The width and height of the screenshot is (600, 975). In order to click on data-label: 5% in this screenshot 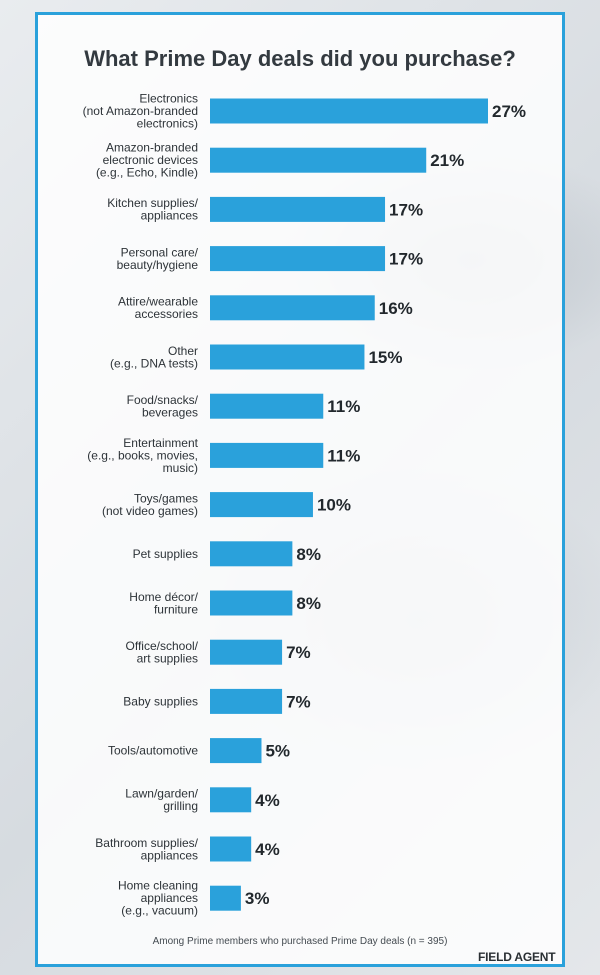, I will do `click(277, 751)`.